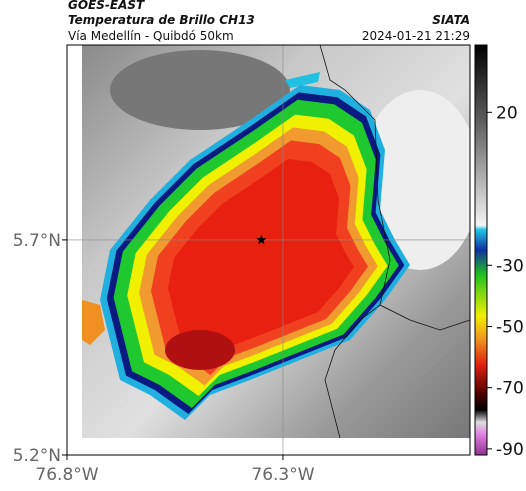 This screenshot has width=526, height=491. I want to click on colorbar-tick-label: -90, so click(510, 450).